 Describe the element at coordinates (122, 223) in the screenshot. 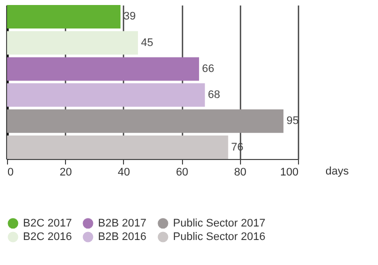

I see `legend-label: B2B 2017` at that location.